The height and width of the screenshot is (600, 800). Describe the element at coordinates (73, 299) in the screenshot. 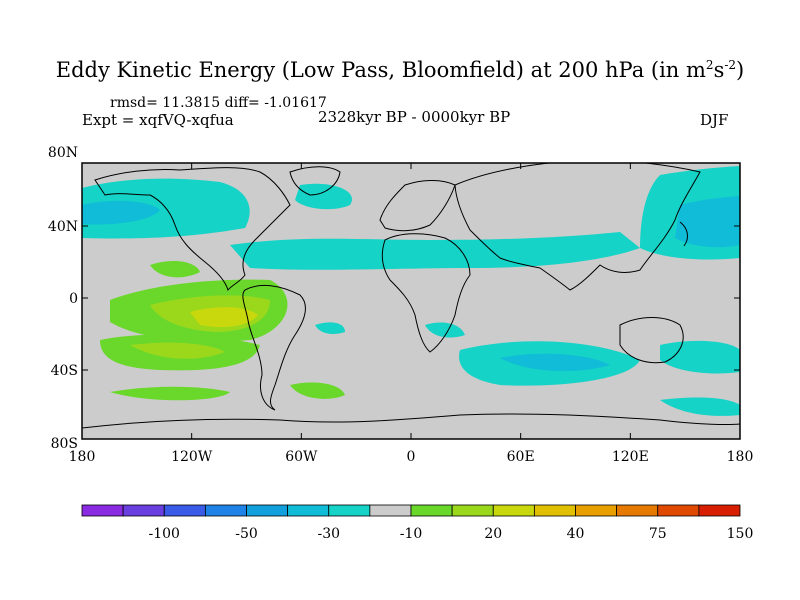

I see `lat-tick-label: 0` at that location.